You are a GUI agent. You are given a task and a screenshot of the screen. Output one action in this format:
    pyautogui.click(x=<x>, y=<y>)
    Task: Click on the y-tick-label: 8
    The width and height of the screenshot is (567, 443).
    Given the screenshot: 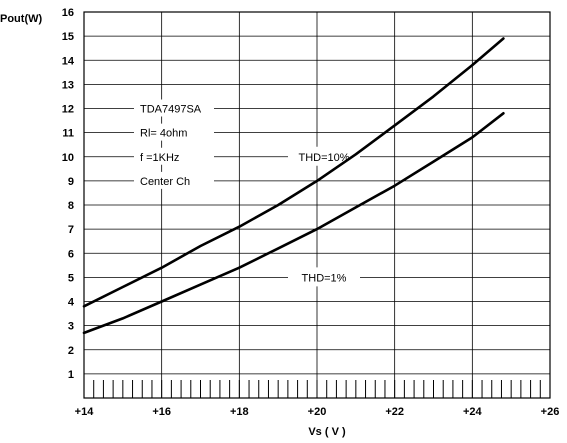 What is the action you would take?
    pyautogui.click(x=71, y=206)
    